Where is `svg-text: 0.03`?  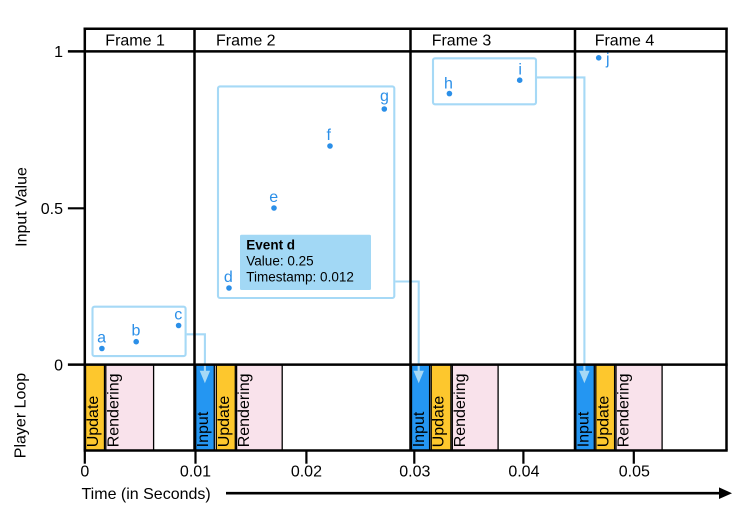 svg-text: 0.03 is located at coordinates (414, 472).